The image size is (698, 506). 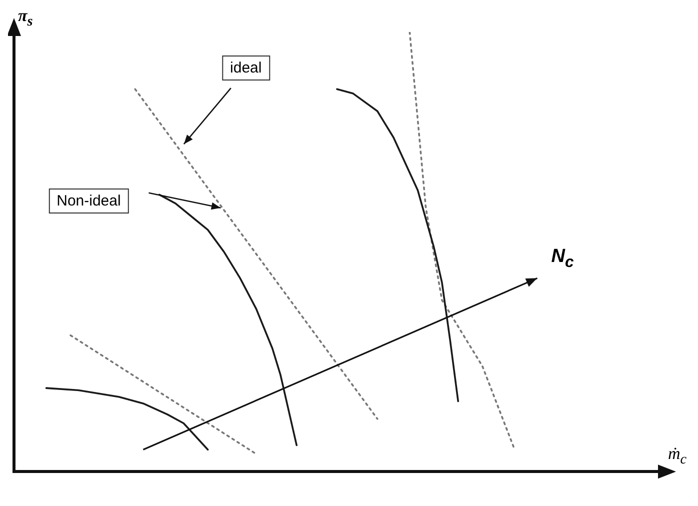 What do you see at coordinates (88, 201) in the screenshot?
I see `annotation: Non-ideal` at bounding box center [88, 201].